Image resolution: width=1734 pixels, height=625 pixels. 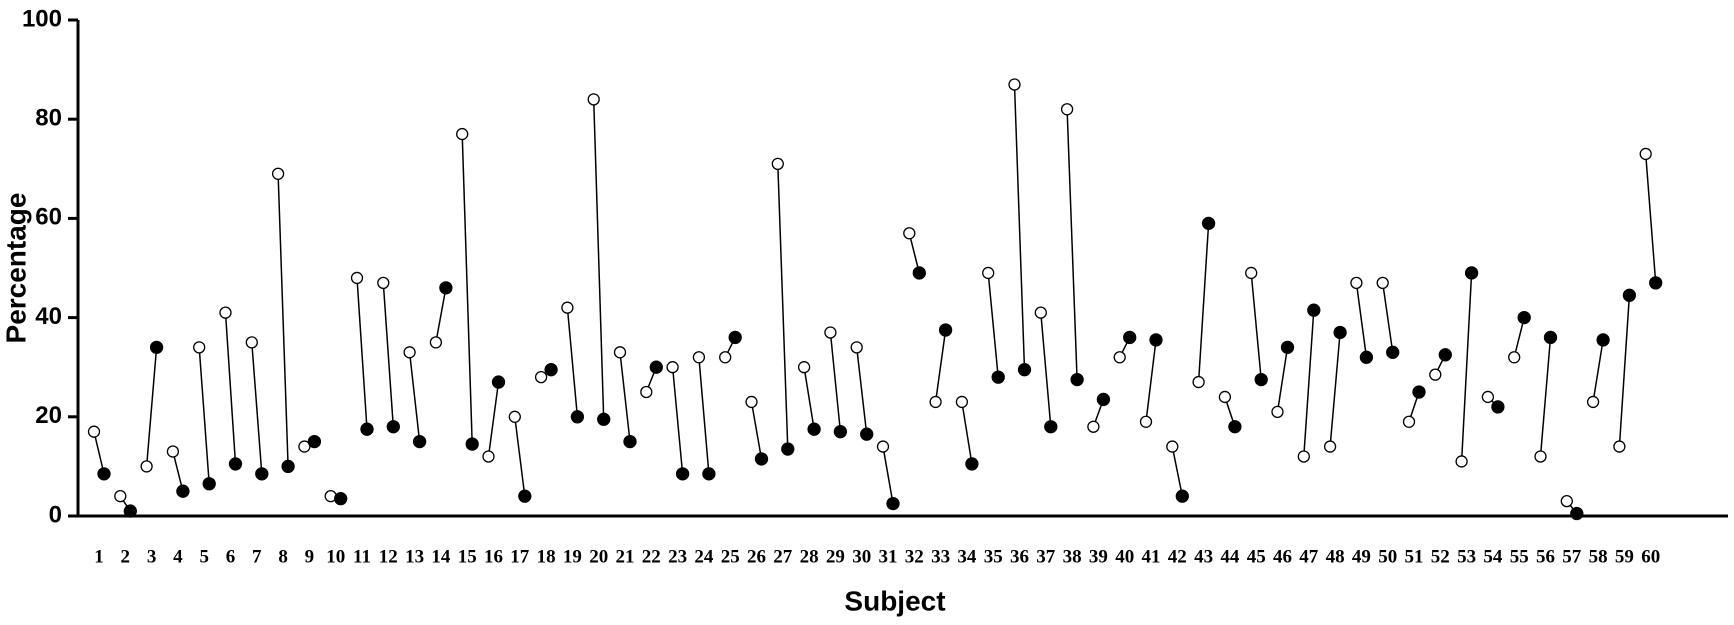 What do you see at coordinates (572, 556) in the screenshot?
I see `x-tick-label: 19` at bounding box center [572, 556].